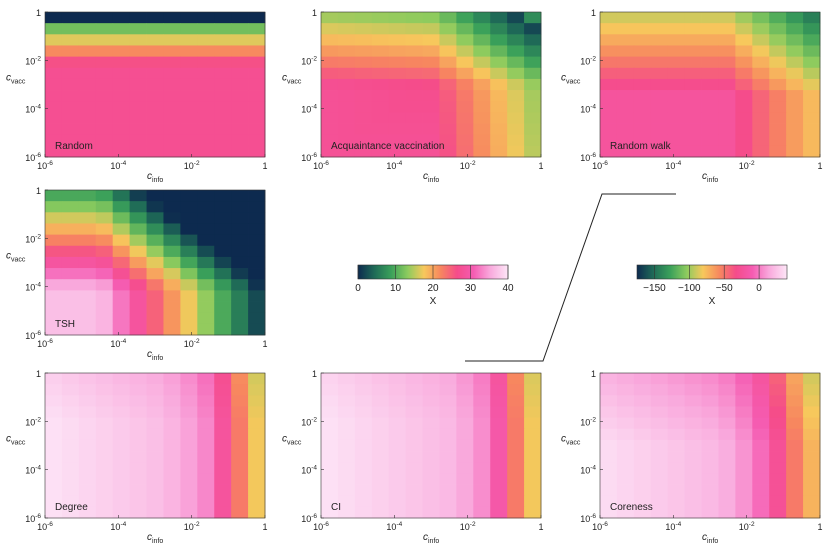 Image resolution: width=830 pixels, height=550 pixels. What do you see at coordinates (118, 526) in the screenshot?
I see `x-tick-label: 10⁻⁴` at bounding box center [118, 526].